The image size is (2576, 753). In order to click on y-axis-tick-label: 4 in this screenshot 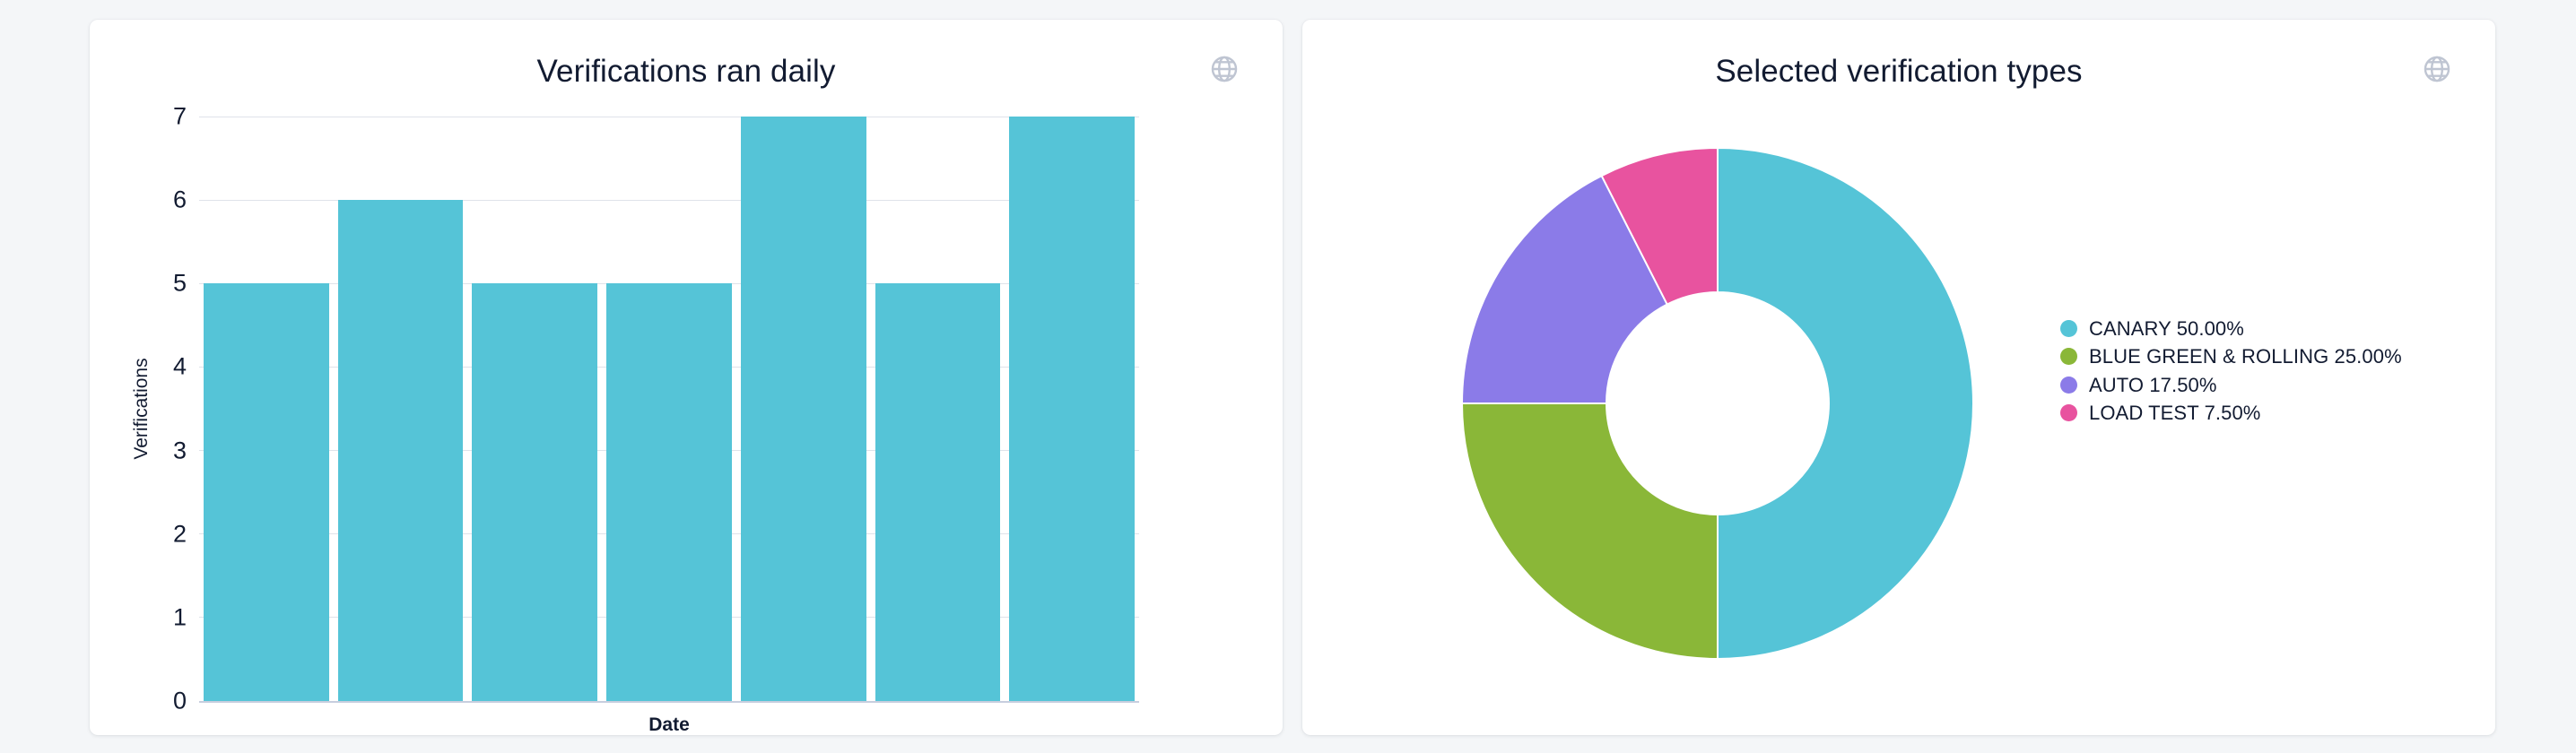, I will do `click(179, 366)`.